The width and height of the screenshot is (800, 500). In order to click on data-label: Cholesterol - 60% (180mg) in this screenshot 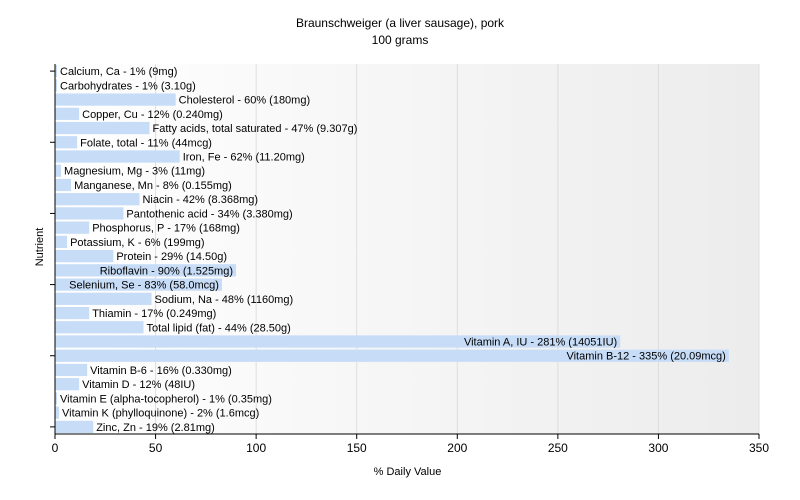, I will do `click(244, 101)`.